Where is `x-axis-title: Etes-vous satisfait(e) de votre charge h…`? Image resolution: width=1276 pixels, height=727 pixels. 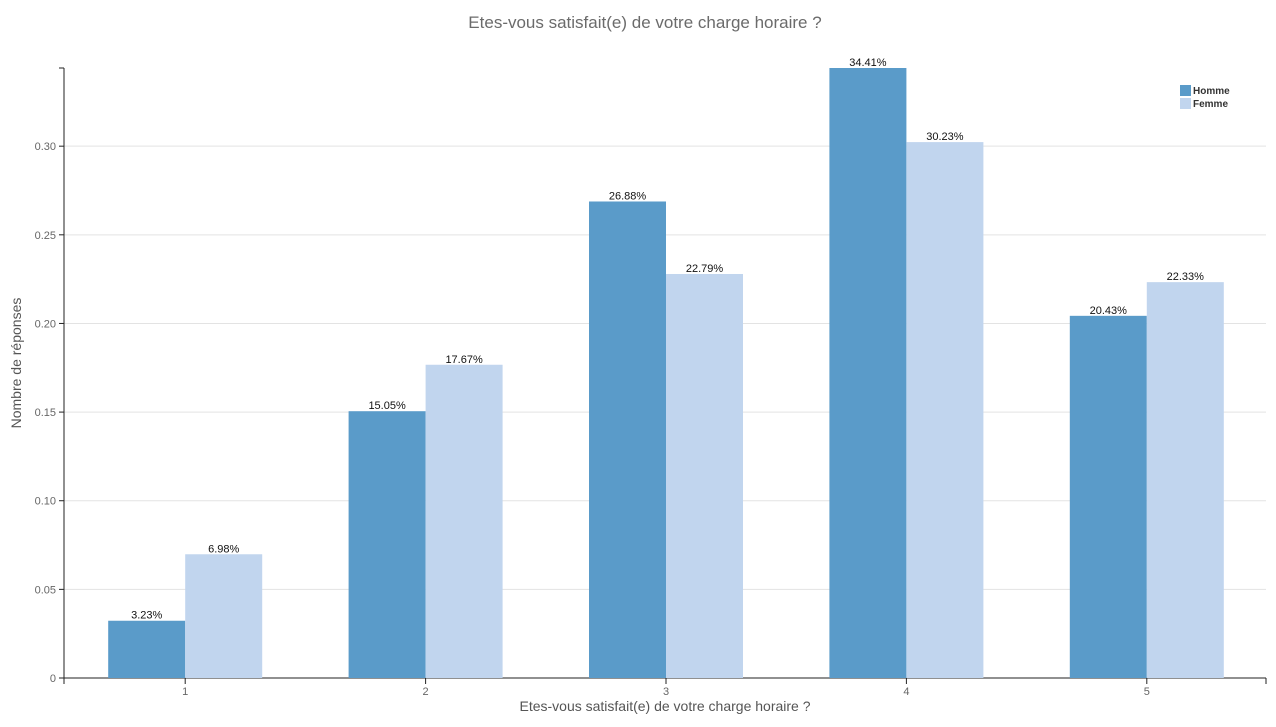 x-axis-title: Etes-vous satisfait(e) de votre charge h… is located at coordinates (664, 706).